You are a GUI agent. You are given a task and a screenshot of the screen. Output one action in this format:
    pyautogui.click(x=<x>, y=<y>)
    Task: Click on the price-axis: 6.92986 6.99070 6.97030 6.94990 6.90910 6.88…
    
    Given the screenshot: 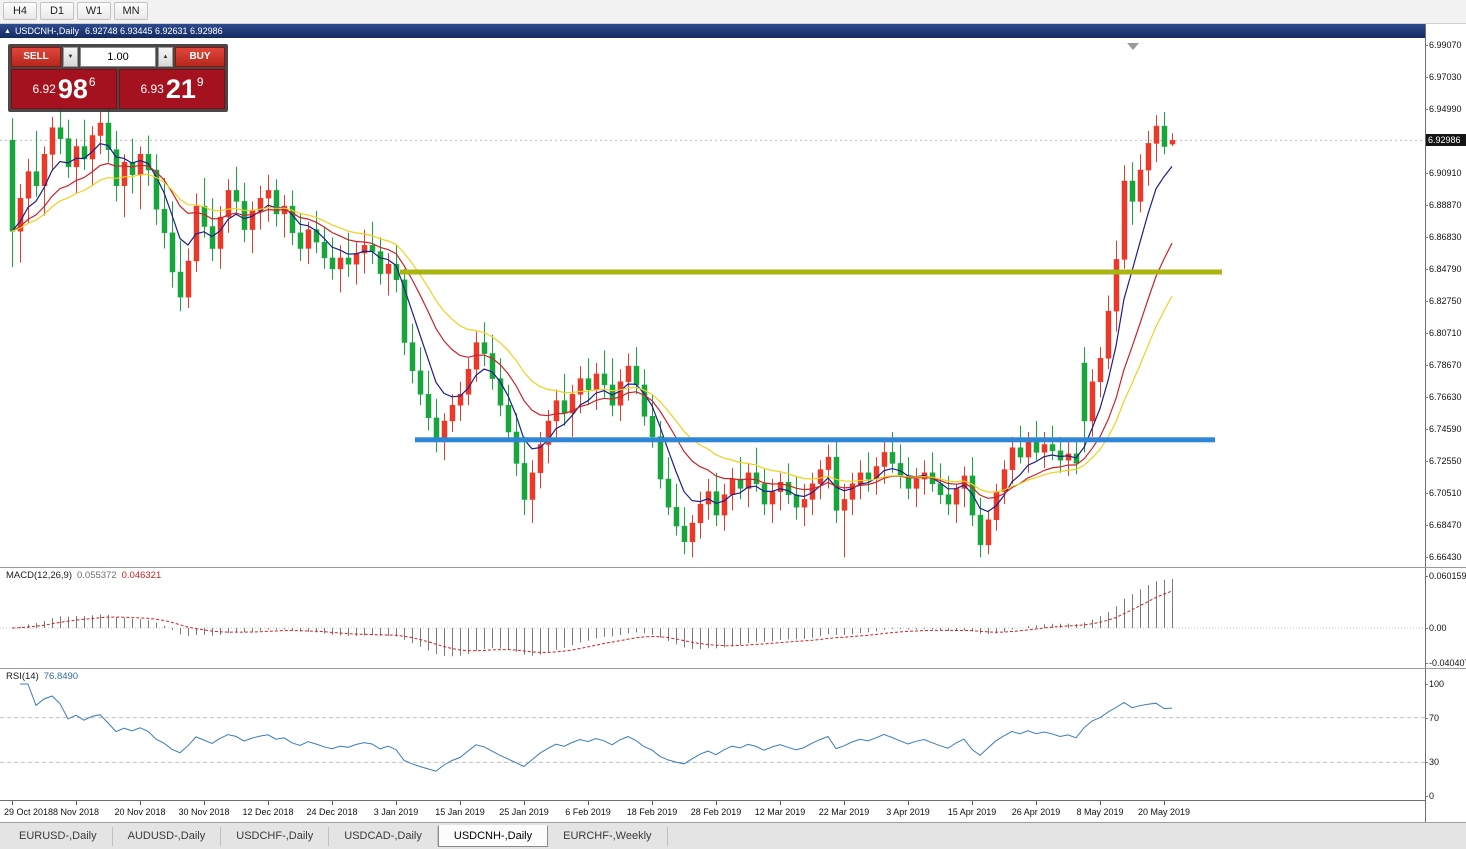 What is the action you would take?
    pyautogui.click(x=1445, y=423)
    